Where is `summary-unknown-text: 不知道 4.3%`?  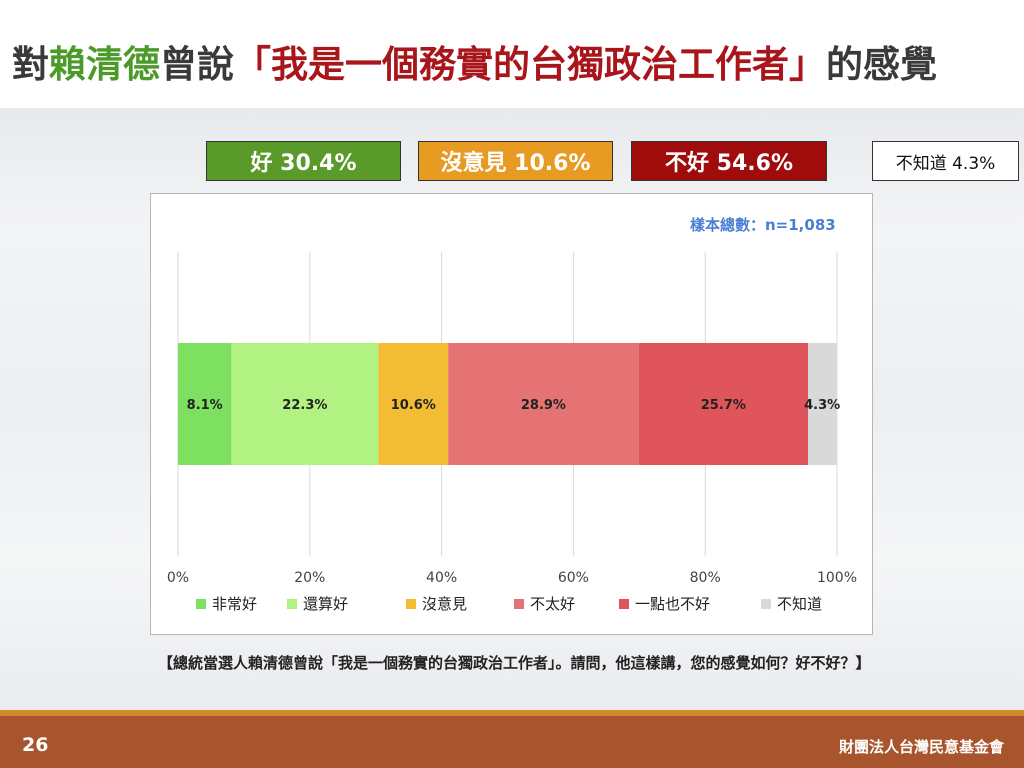 summary-unknown-text: 不知道 4.3% is located at coordinates (945, 163).